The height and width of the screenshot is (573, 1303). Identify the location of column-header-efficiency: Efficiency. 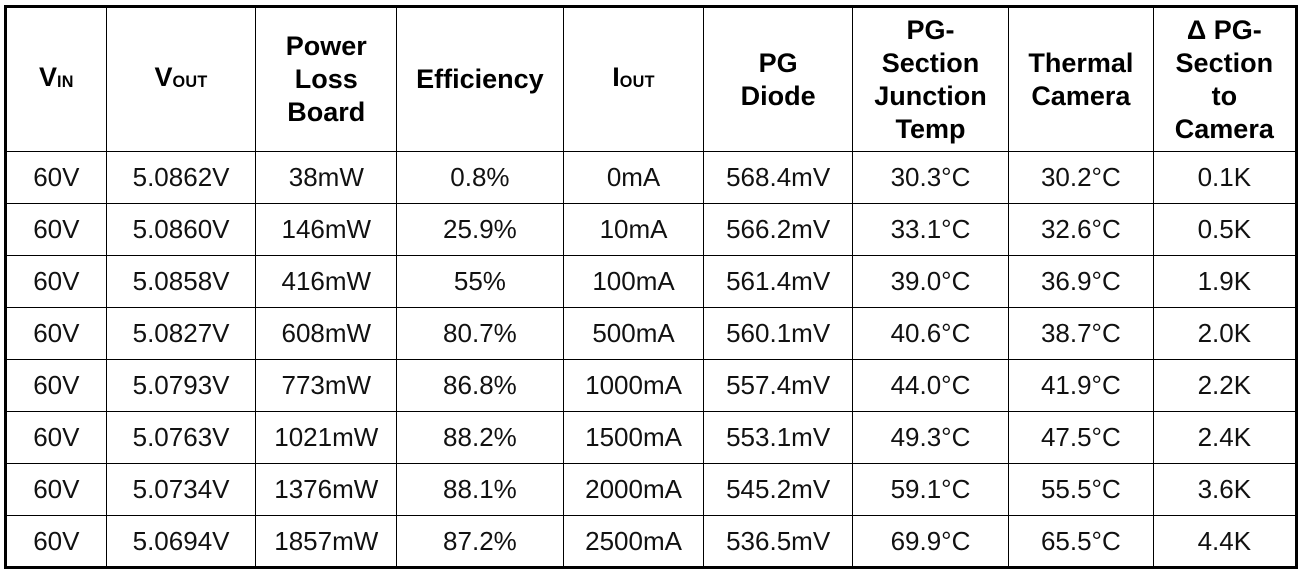
(480, 79).